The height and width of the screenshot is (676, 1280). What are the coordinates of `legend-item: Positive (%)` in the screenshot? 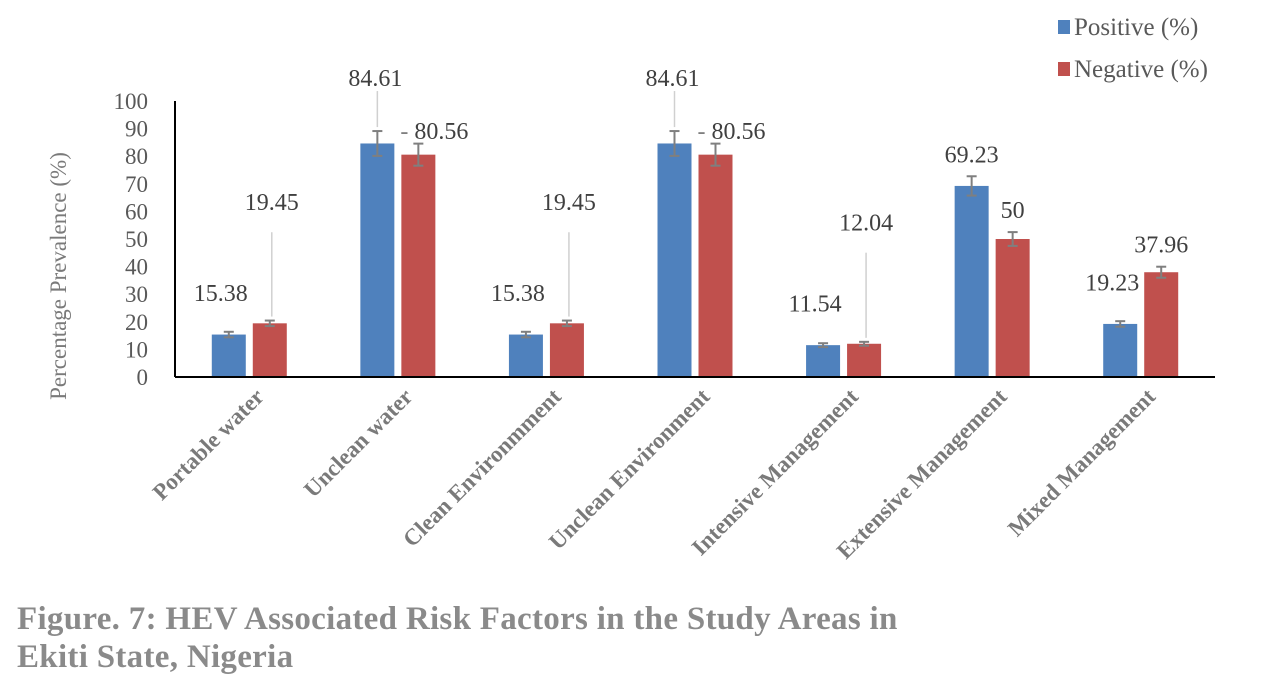 It's located at (1128, 27).